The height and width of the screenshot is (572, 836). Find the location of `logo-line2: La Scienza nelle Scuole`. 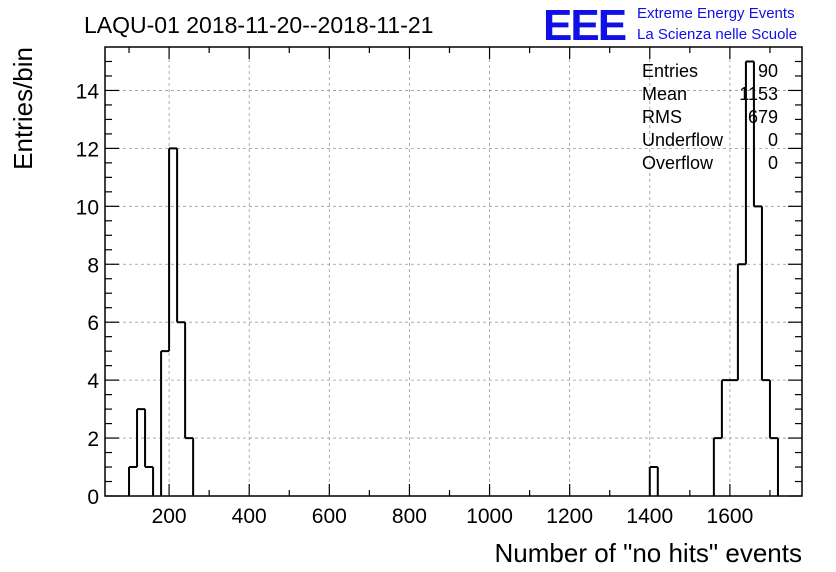

logo-line2: La Scienza nelle Scuole is located at coordinates (717, 34).